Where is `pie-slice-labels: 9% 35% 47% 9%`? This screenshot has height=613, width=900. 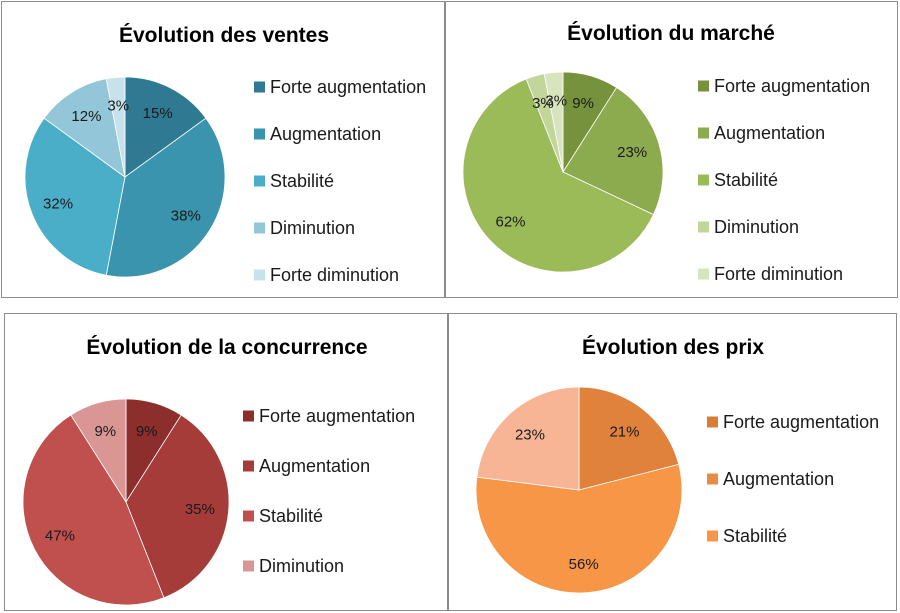 pie-slice-labels: 9% 35% 47% 9% is located at coordinates (130, 484).